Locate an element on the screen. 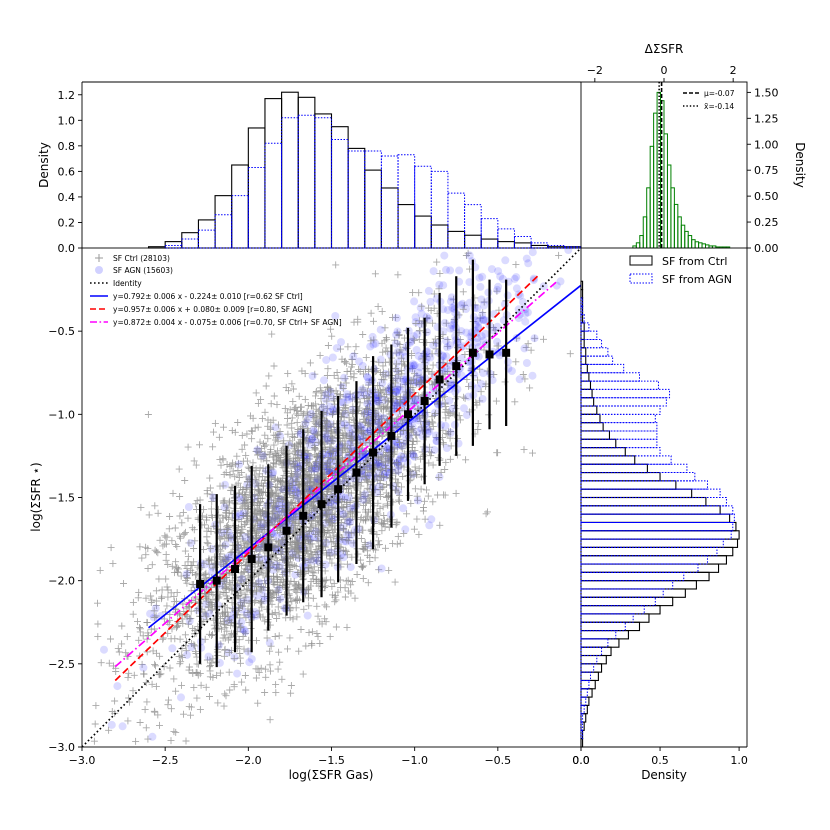 The width and height of the screenshot is (830, 830). legend-ctrl-hist-label: SF from Ctrl is located at coordinates (694, 261).